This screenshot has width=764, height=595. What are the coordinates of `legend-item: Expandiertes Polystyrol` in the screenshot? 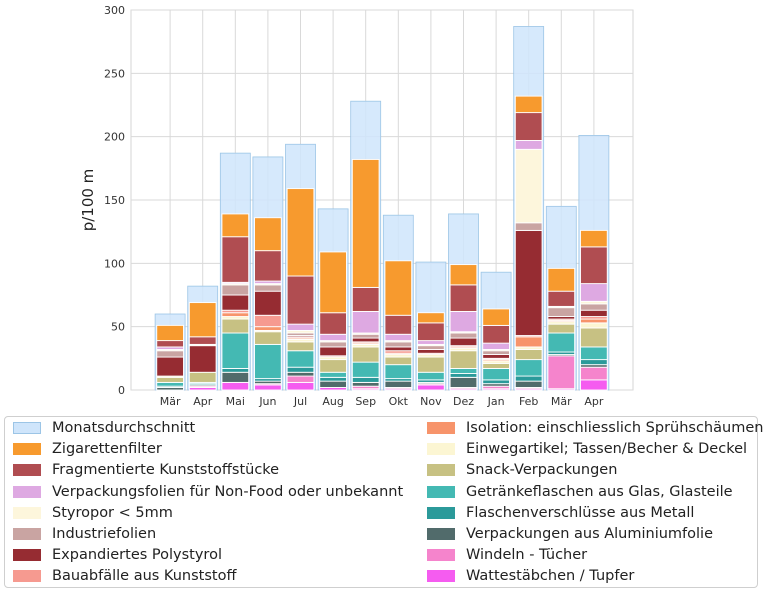 It's located at (117, 555).